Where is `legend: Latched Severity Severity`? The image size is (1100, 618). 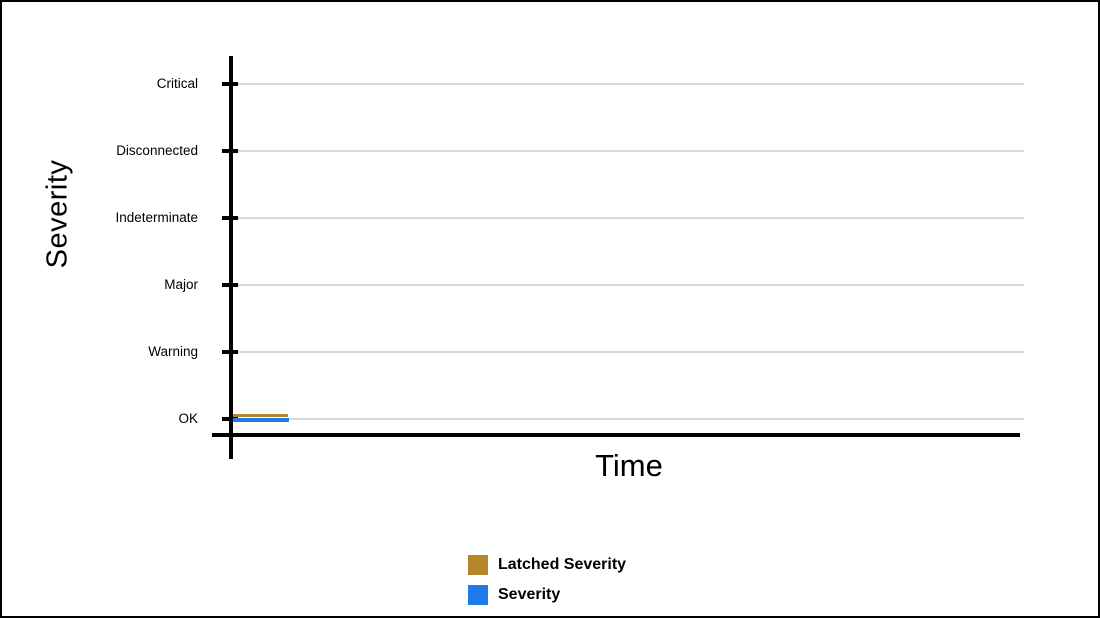
legend: Latched Severity Severity is located at coordinates (547, 585).